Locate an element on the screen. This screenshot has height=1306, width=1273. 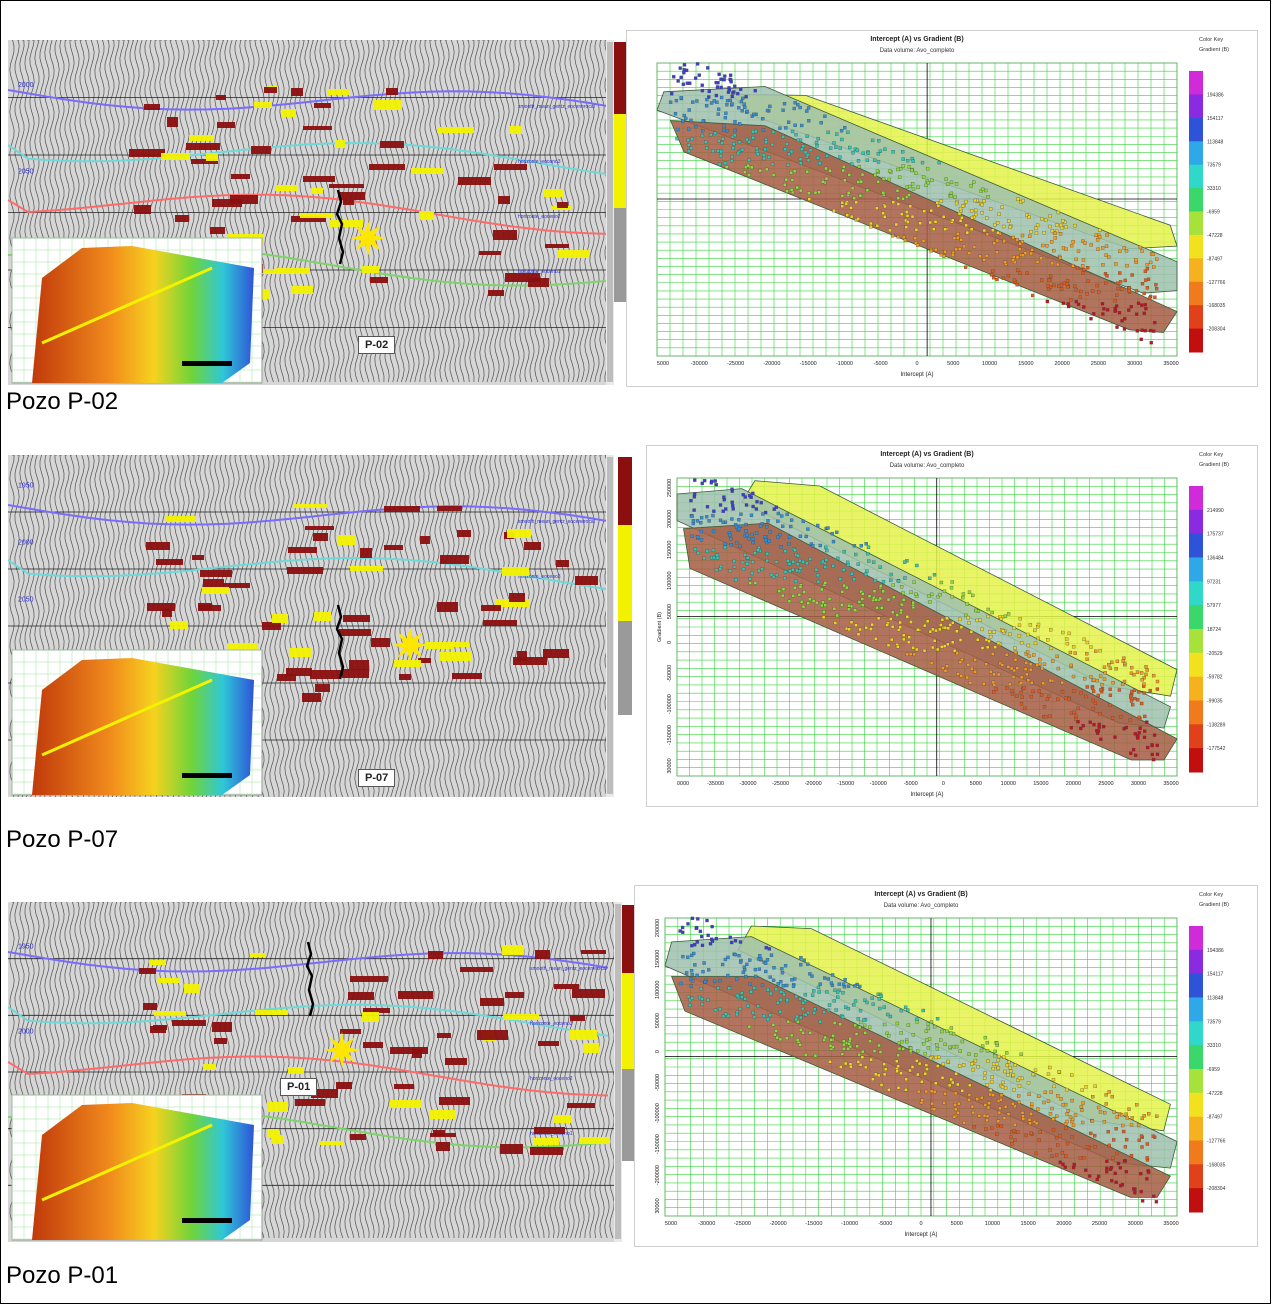
depth-tick-label: 2050 is located at coordinates (26, 600).